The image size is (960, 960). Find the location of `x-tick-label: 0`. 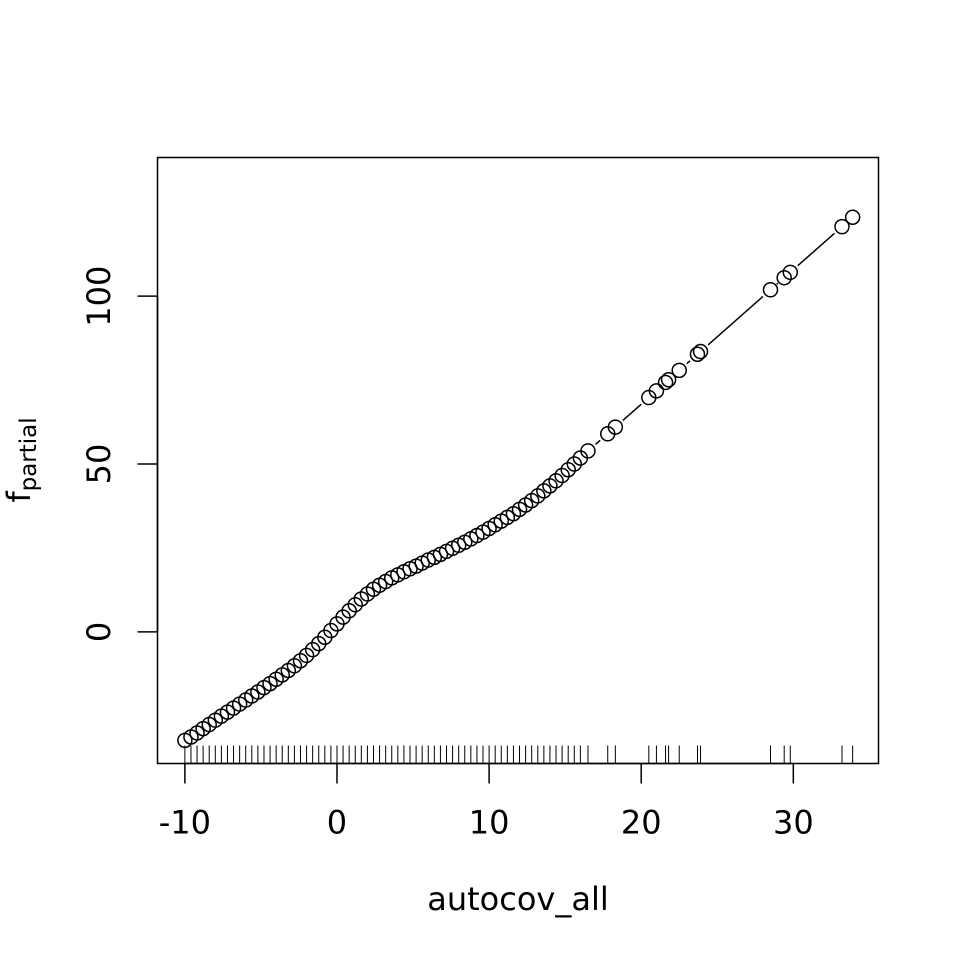

x-tick-label: 0 is located at coordinates (337, 823).